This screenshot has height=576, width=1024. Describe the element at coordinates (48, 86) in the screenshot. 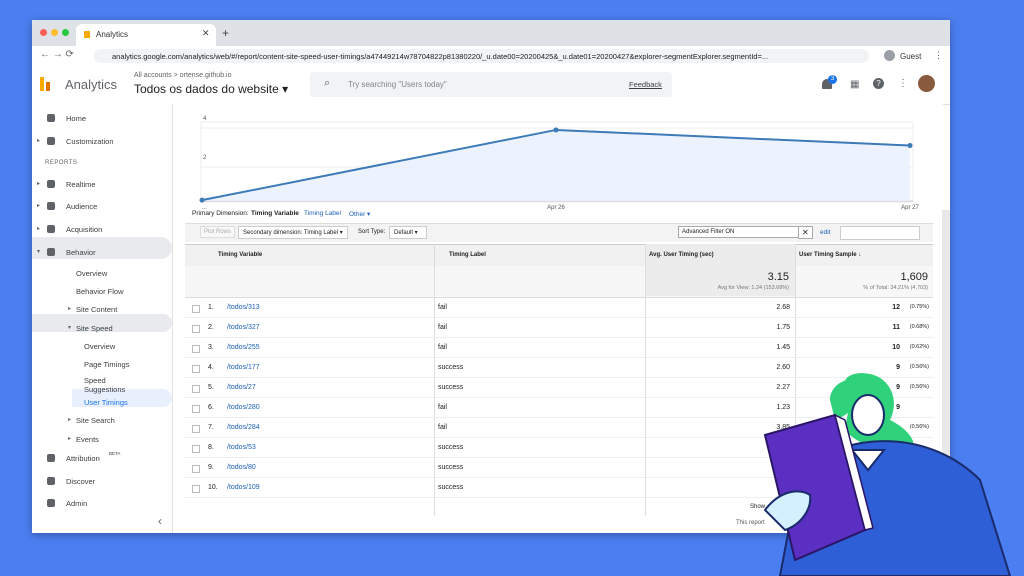

I see `logo` at that location.